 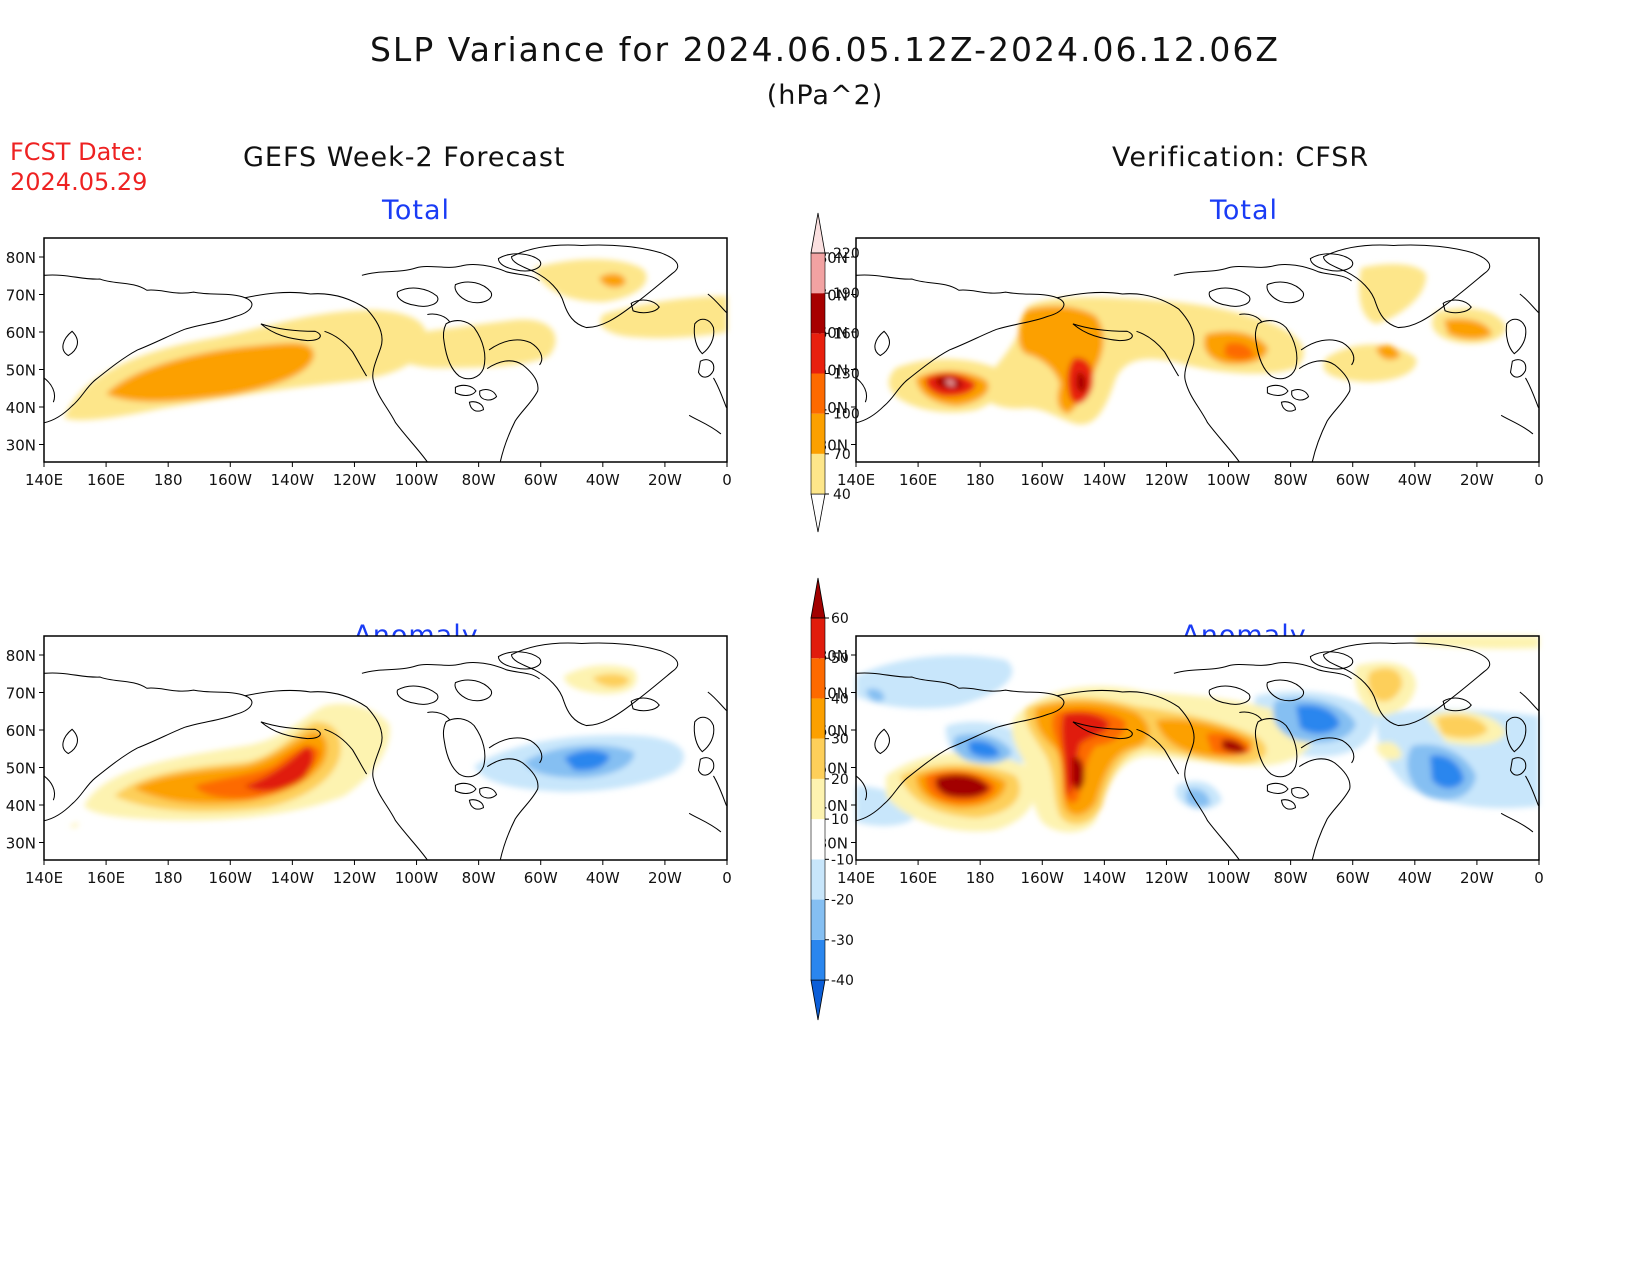 I want to click on shading-verification-anomaly, so click(x=1197, y=734).